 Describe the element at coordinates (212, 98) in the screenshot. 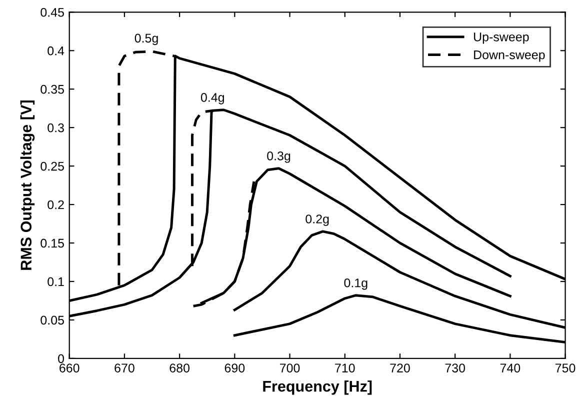

I see `annotation: 0.4g` at that location.